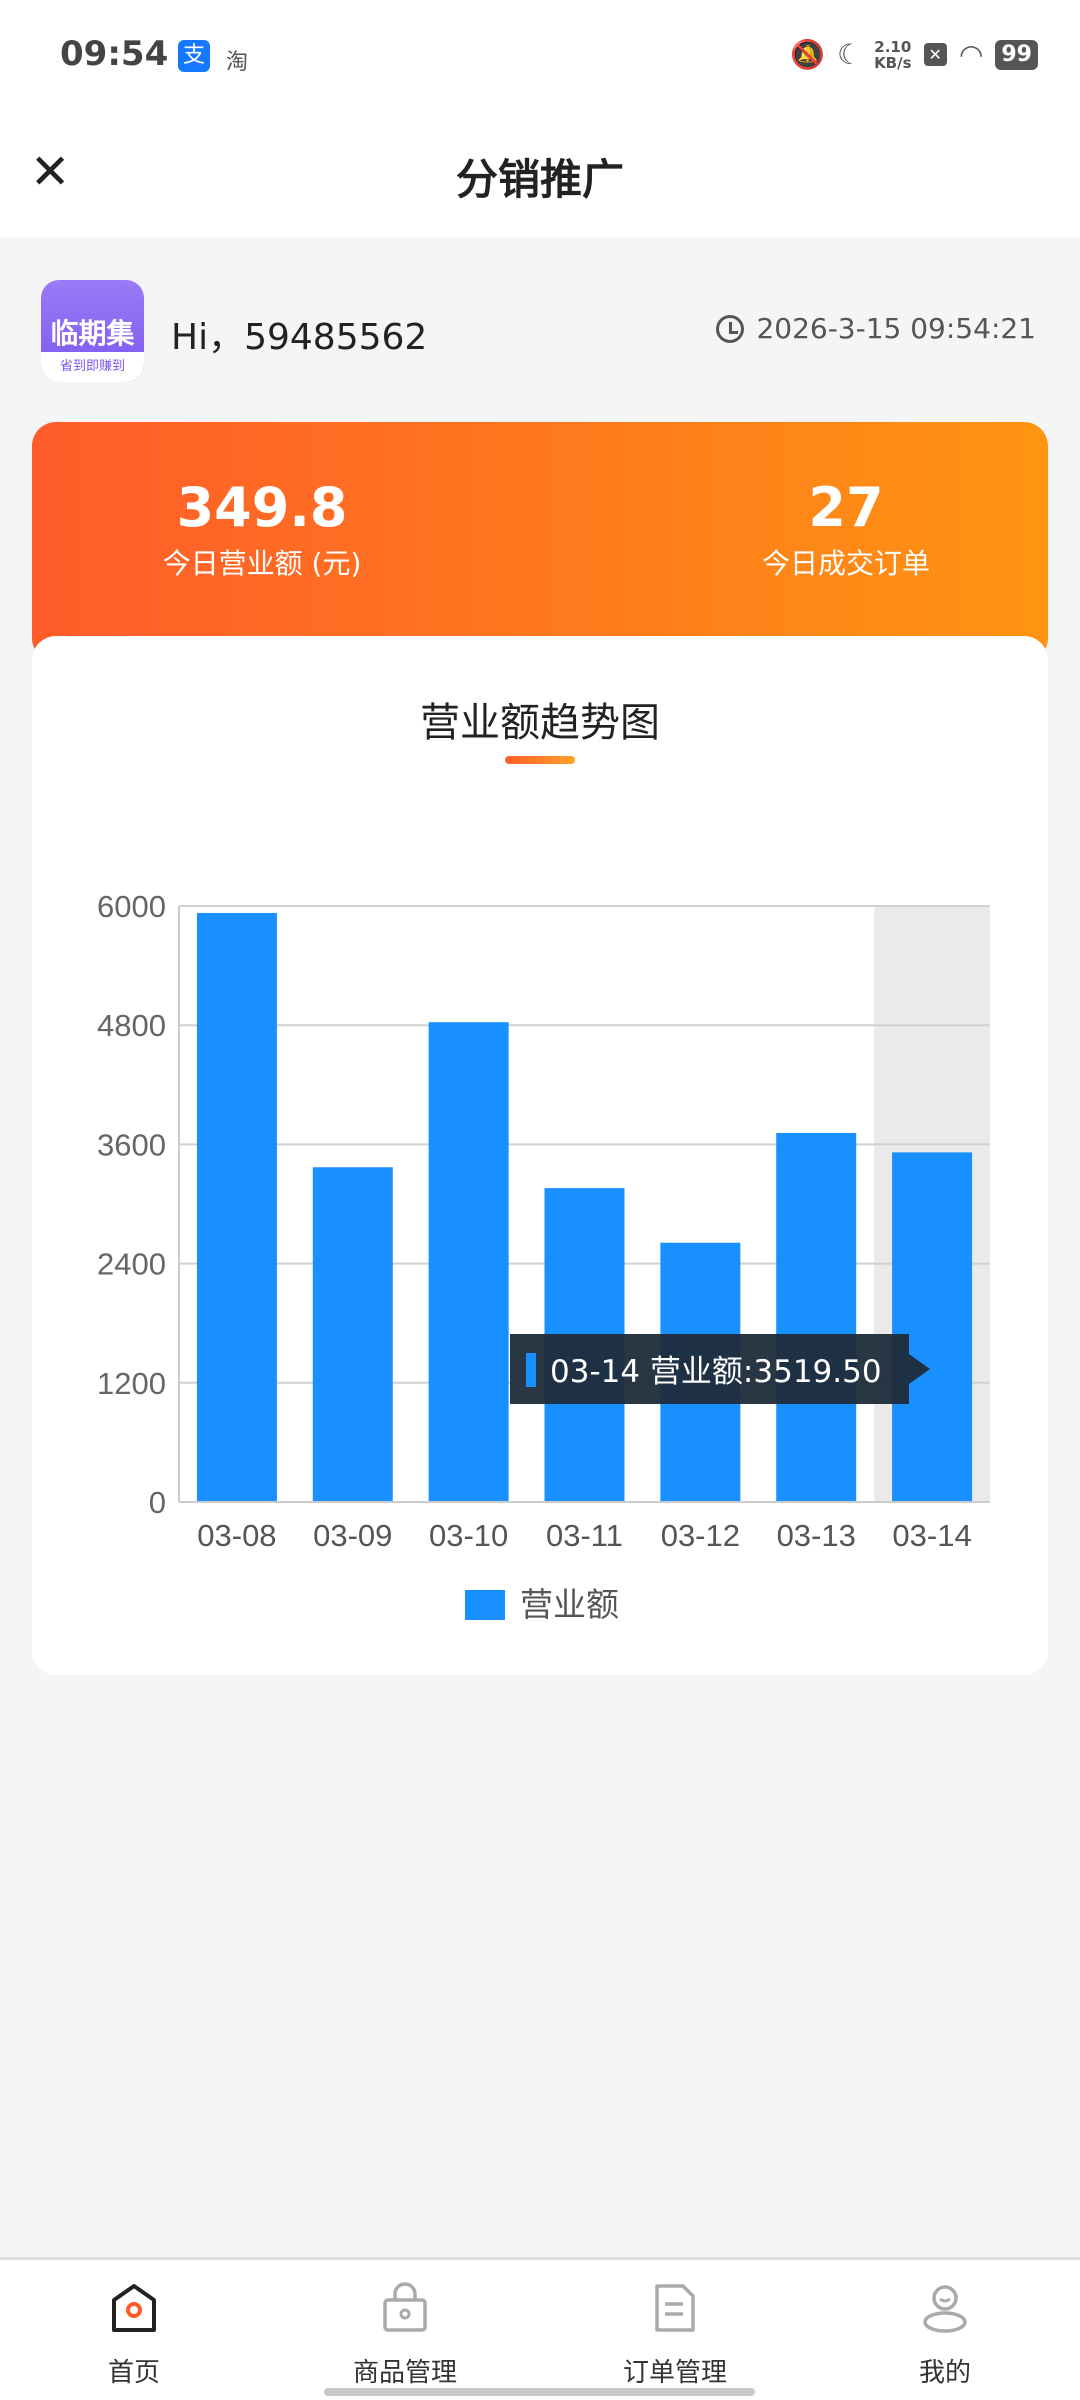 The width and height of the screenshot is (1080, 2400). What do you see at coordinates (134, 2308) in the screenshot?
I see `home-icon` at bounding box center [134, 2308].